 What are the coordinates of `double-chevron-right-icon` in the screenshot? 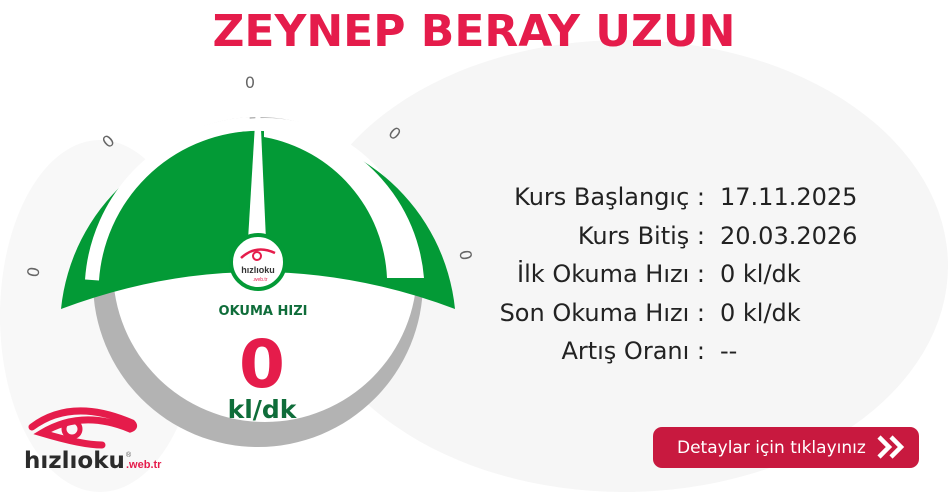 It's located at (891, 447).